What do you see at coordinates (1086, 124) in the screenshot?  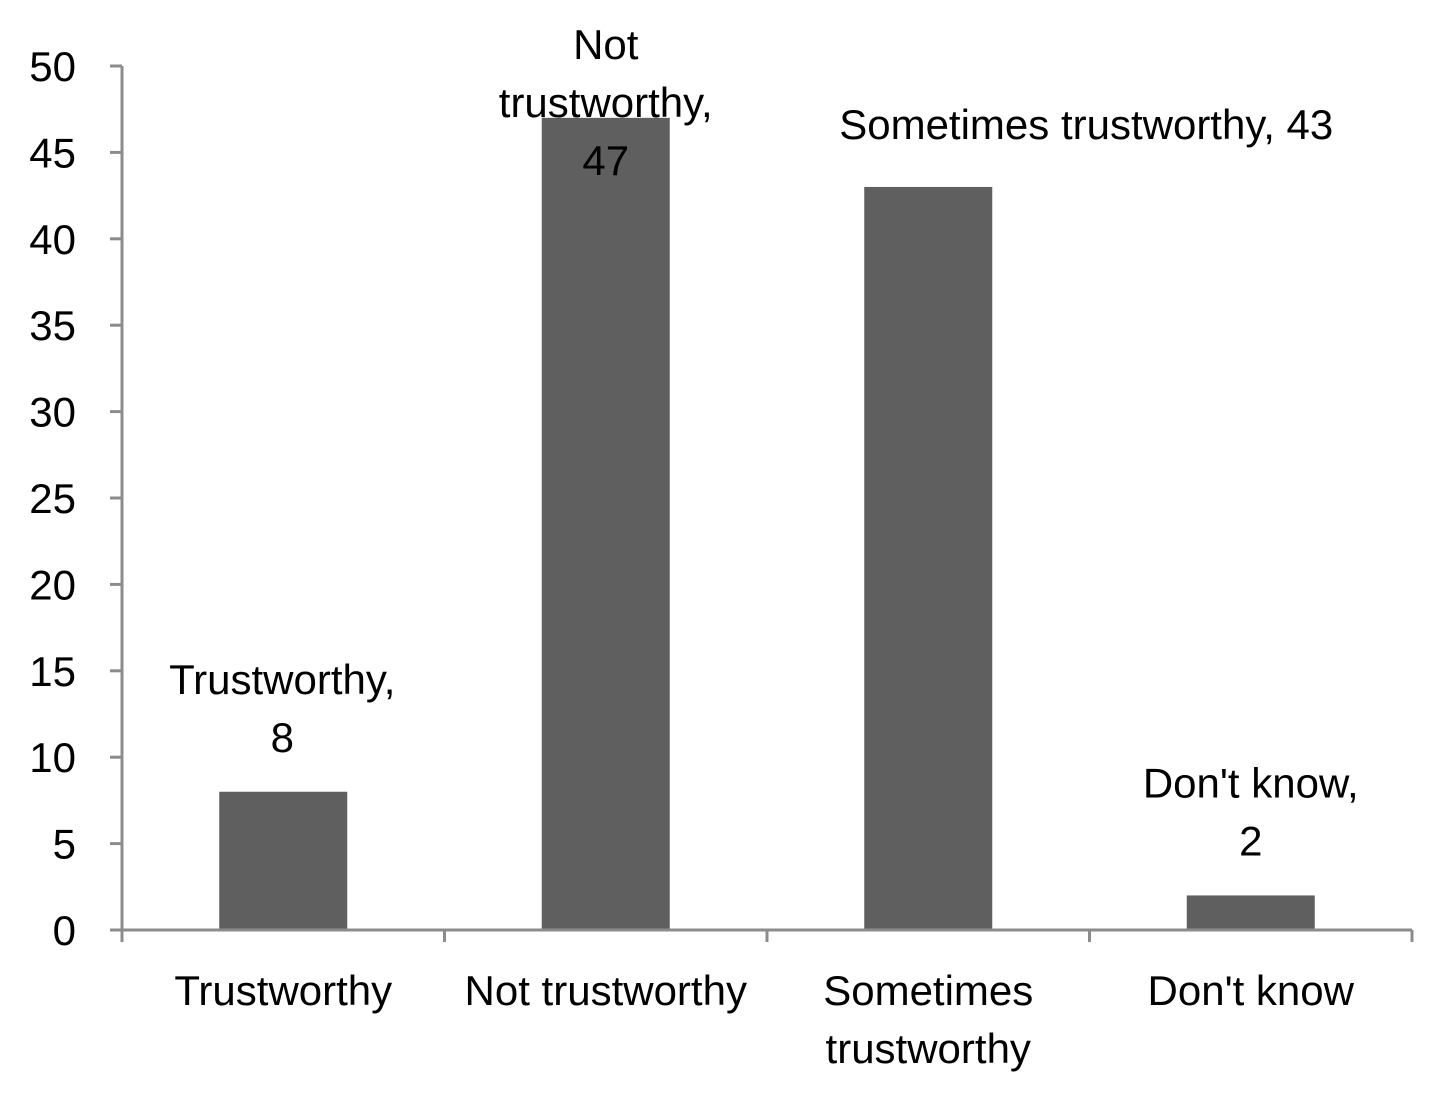 I see `data-label: Sometimes trustworthy, 43` at bounding box center [1086, 124].